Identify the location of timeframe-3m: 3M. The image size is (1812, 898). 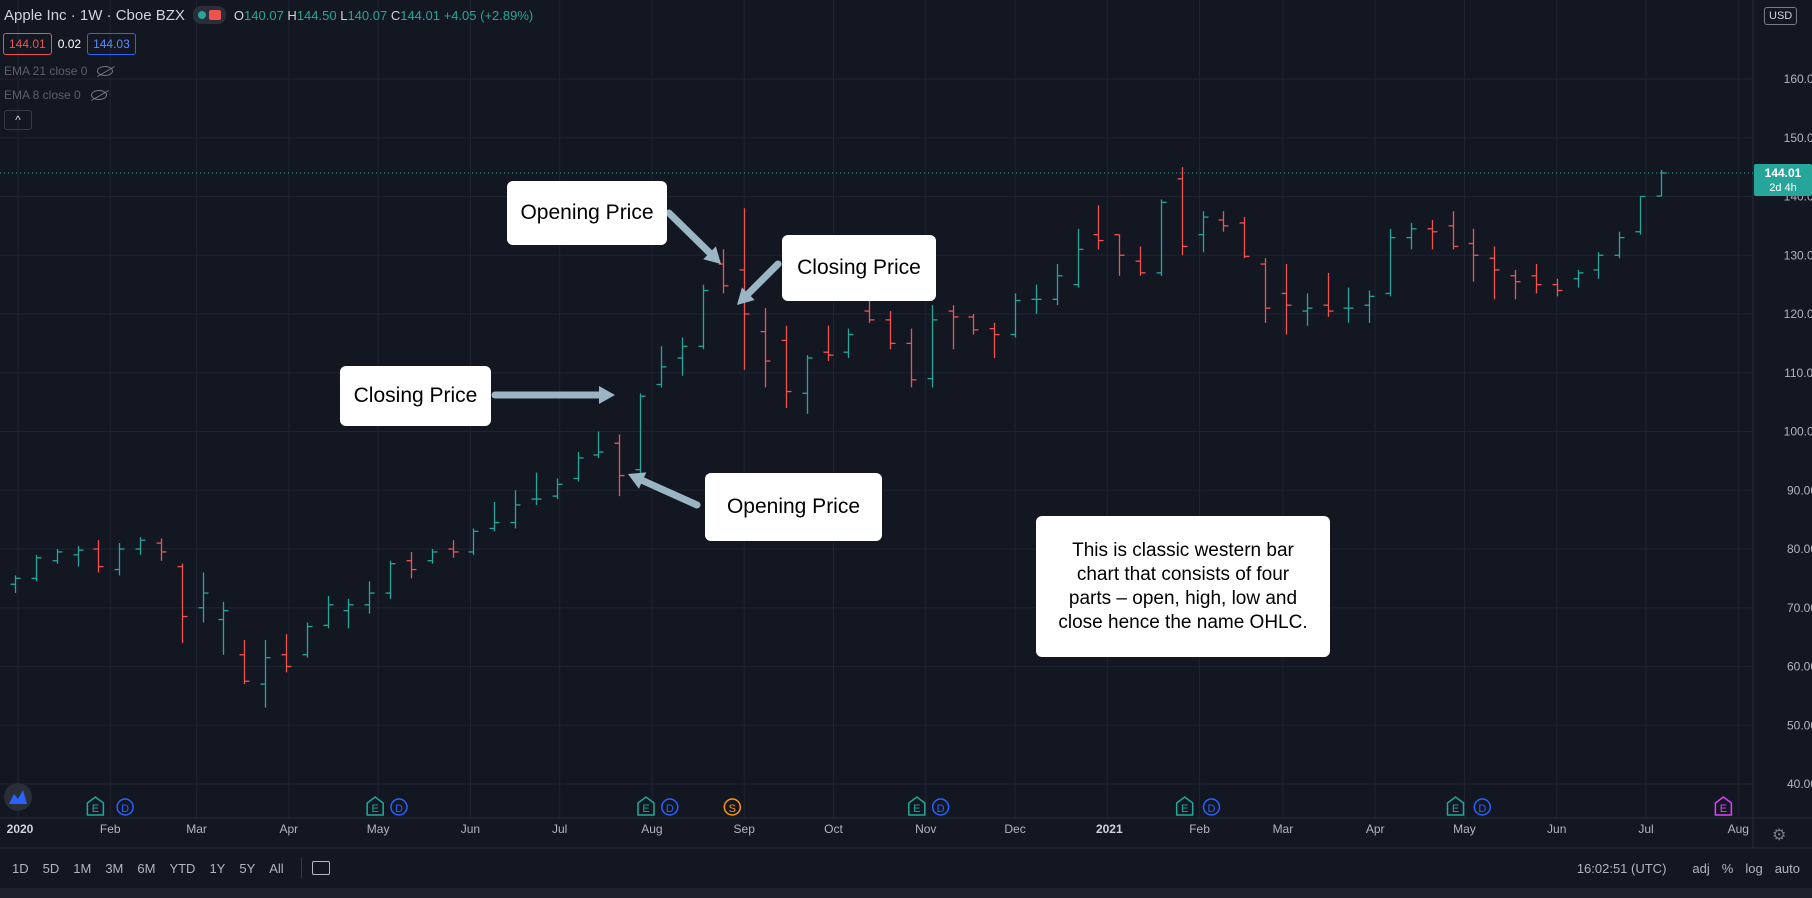
(114, 868).